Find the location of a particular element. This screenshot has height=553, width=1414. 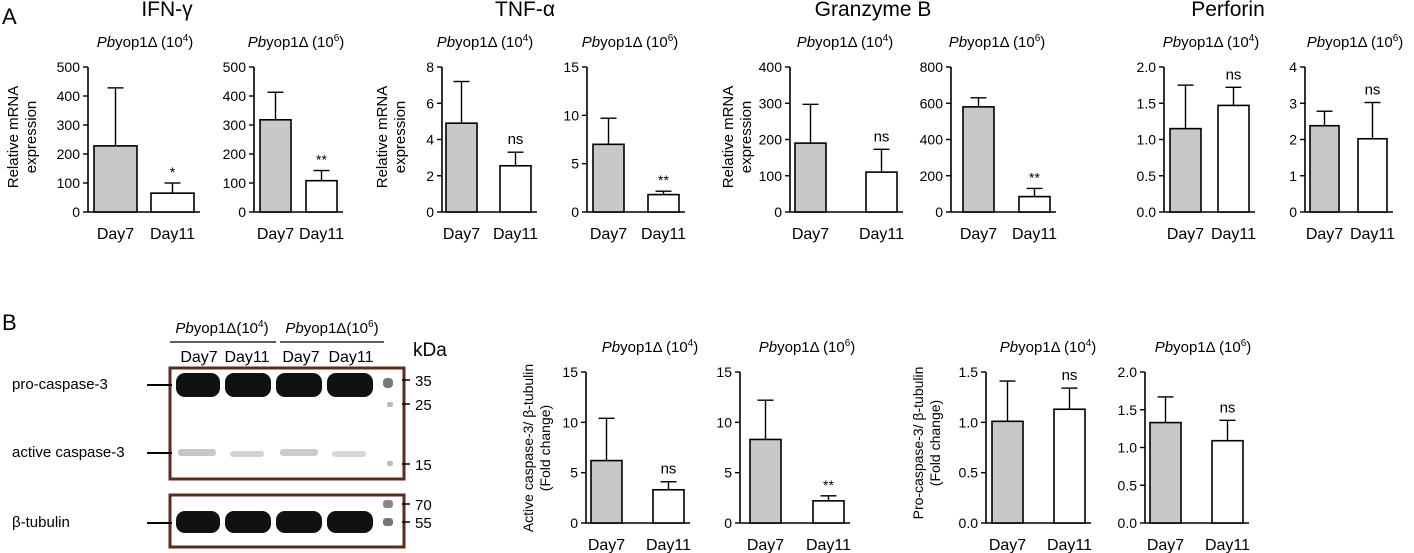

blot-lane-1: Day7 is located at coordinates (198, 357).